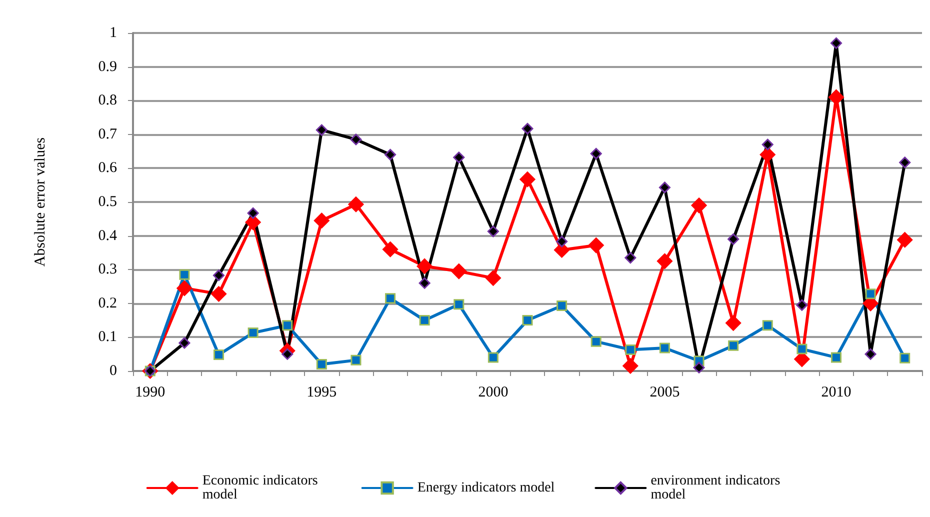 This screenshot has width=930, height=517. I want to click on legend-label: environment indicators model, so click(717, 488).